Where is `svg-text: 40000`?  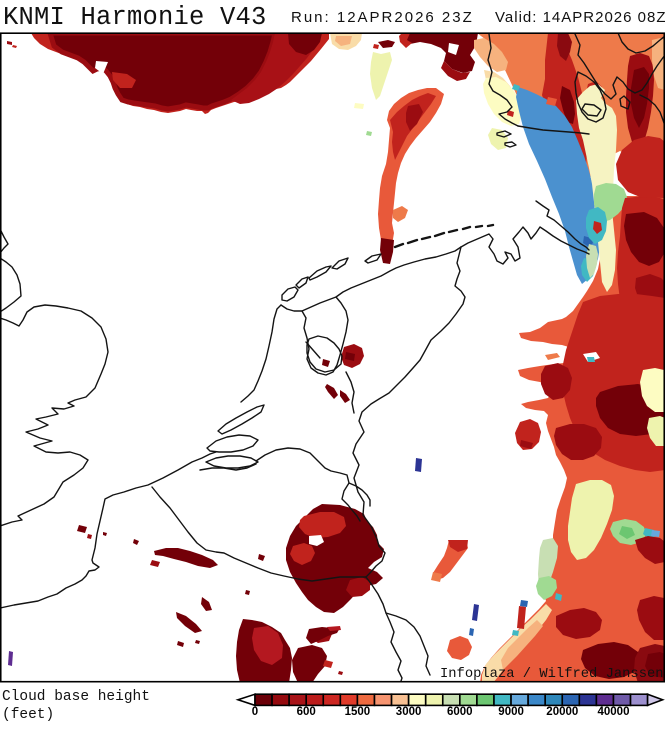
svg-text: 40000 is located at coordinates (614, 712).